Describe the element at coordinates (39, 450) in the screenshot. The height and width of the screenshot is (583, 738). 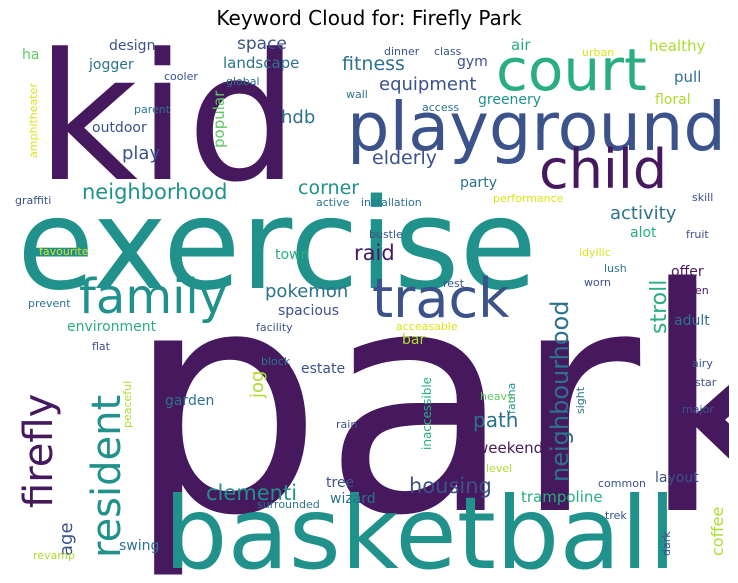
I see `word-firefly: firefly` at that location.